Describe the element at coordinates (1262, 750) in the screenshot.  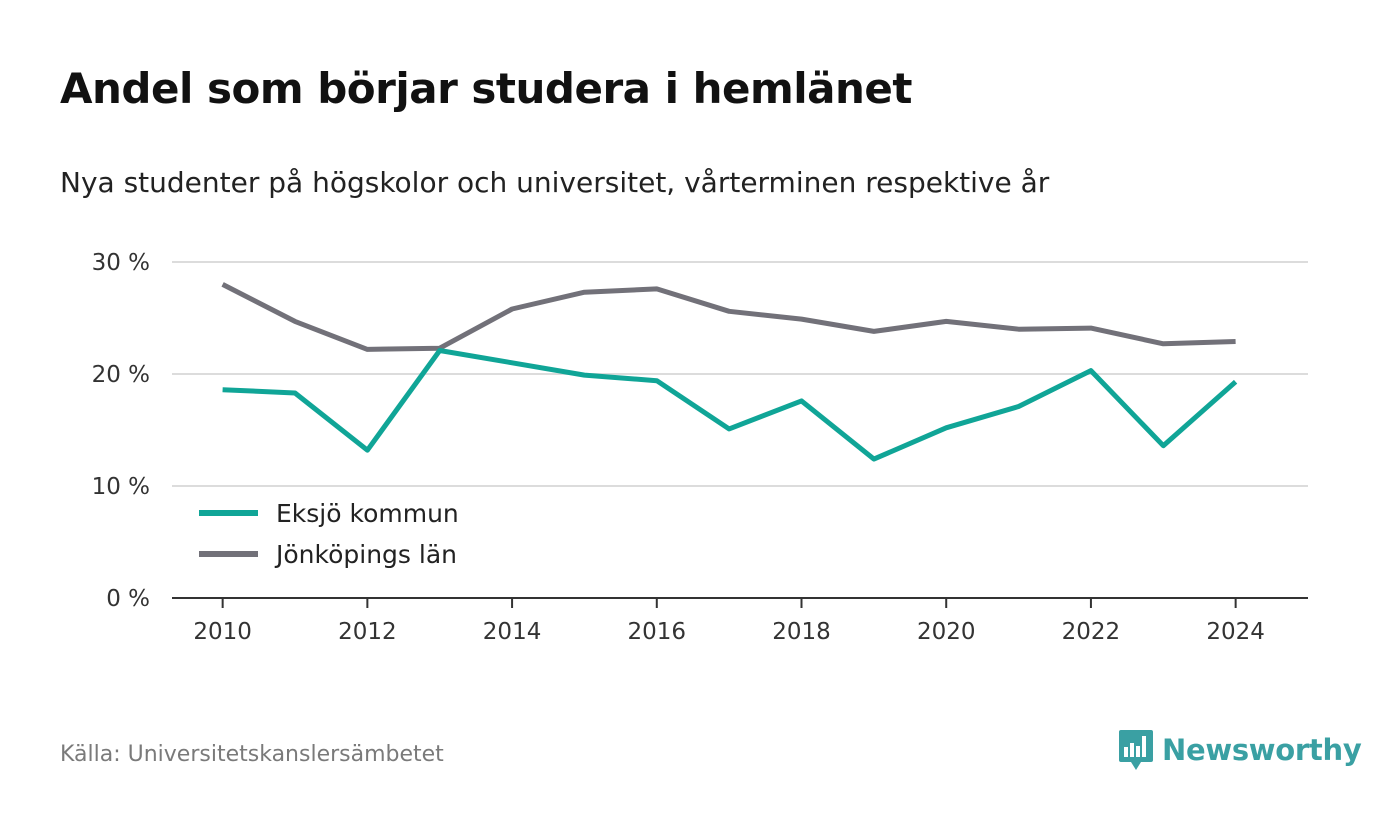
I see `brand-name: Newsworthy` at that location.